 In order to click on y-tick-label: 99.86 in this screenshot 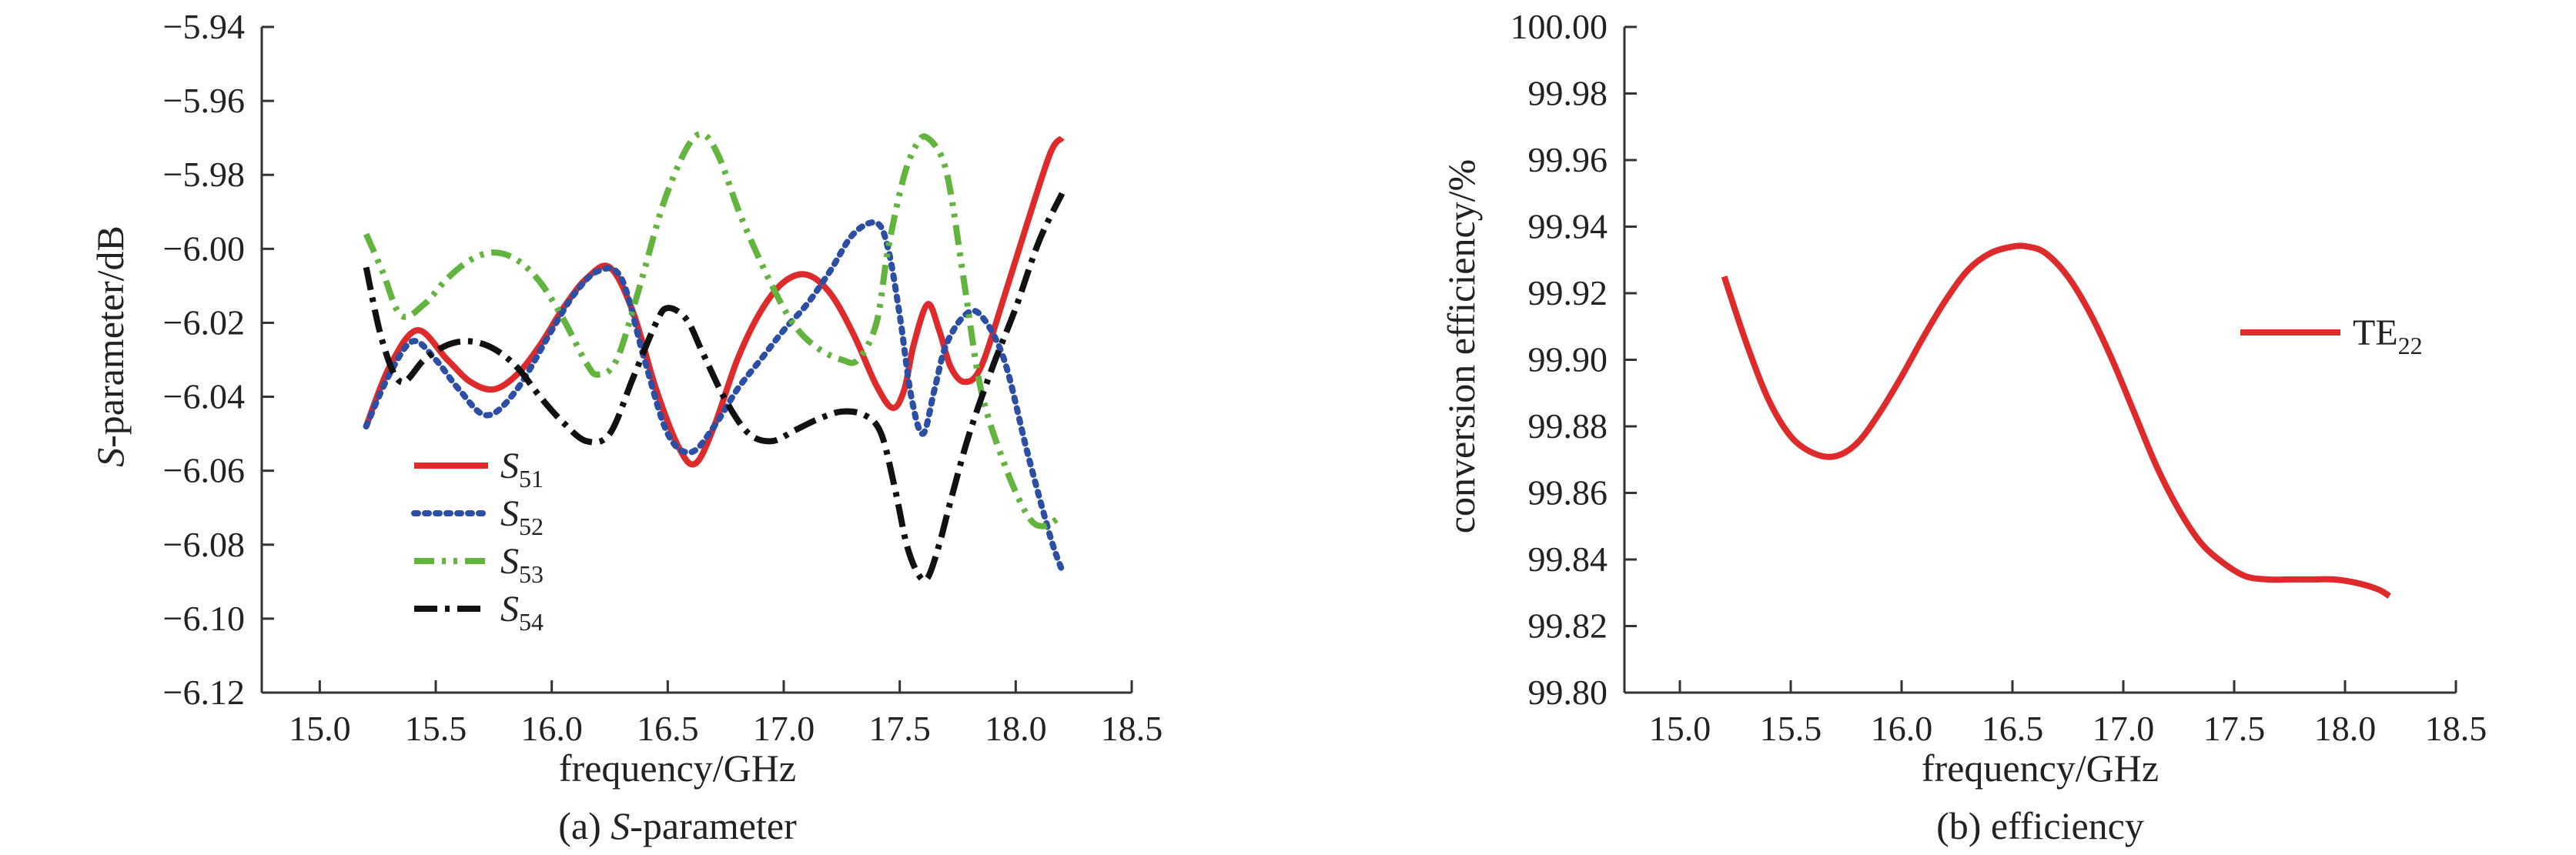, I will do `click(1568, 493)`.